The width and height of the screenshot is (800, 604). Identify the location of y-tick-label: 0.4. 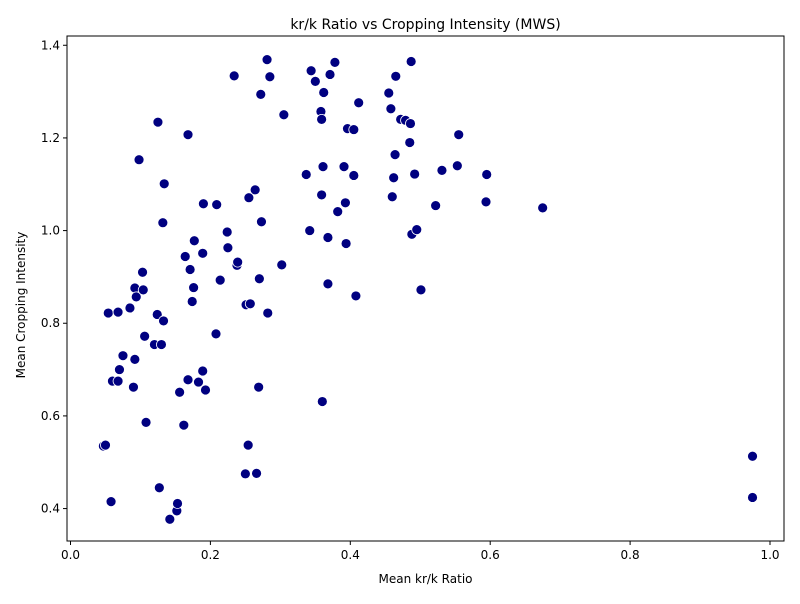
(50, 509).